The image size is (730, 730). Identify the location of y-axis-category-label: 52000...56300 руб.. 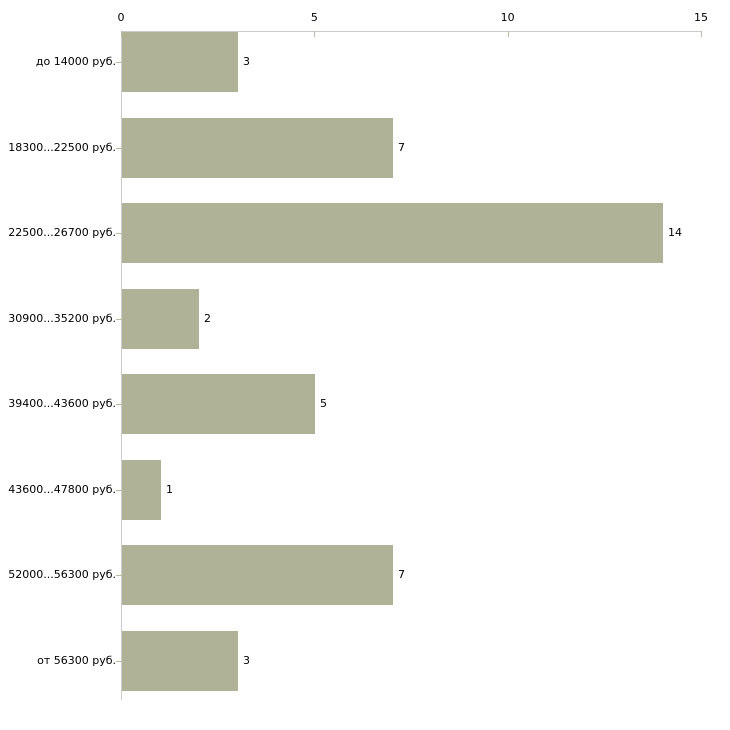
(62, 574).